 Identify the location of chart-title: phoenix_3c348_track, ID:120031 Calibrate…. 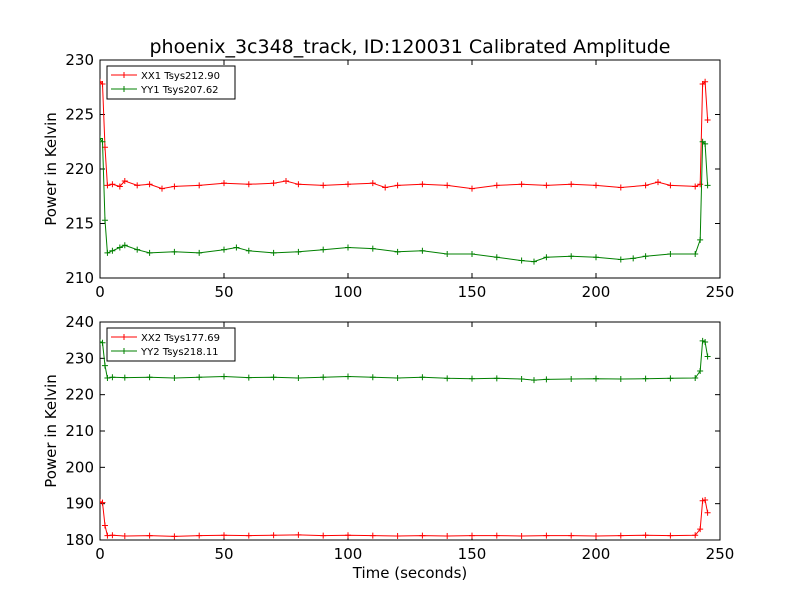
(409, 47).